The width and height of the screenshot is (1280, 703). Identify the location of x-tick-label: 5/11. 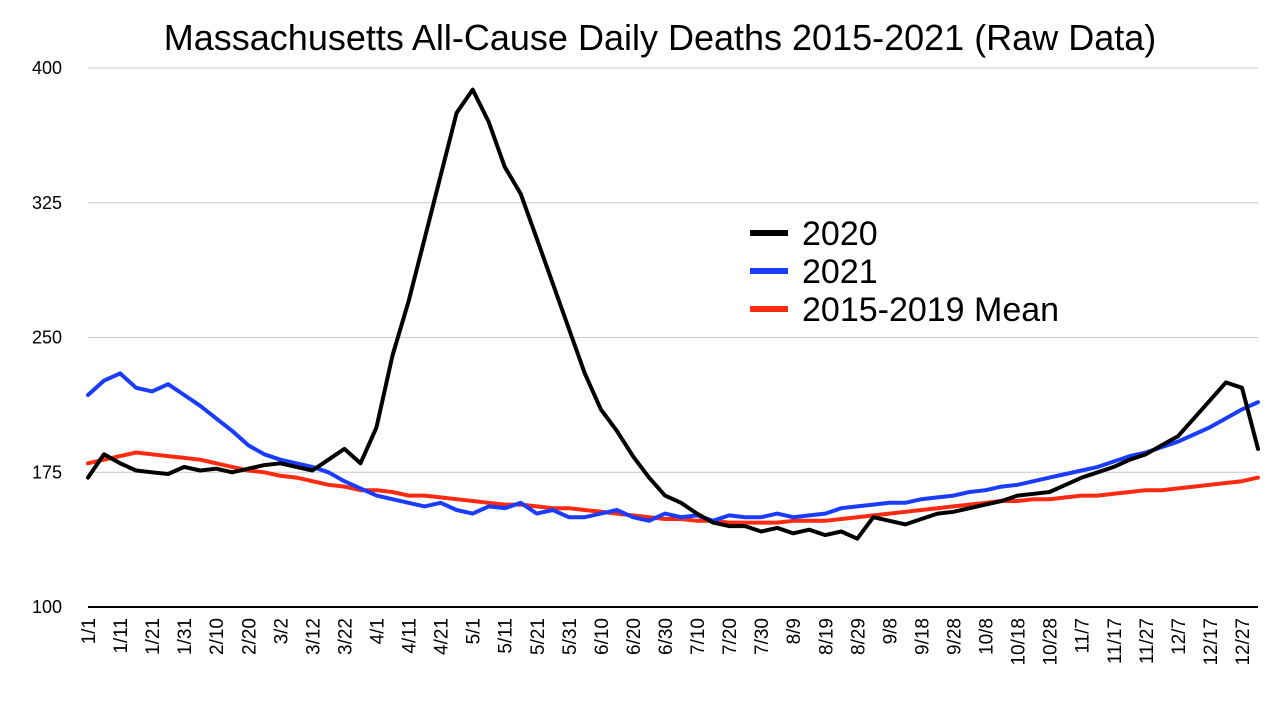
(506, 636).